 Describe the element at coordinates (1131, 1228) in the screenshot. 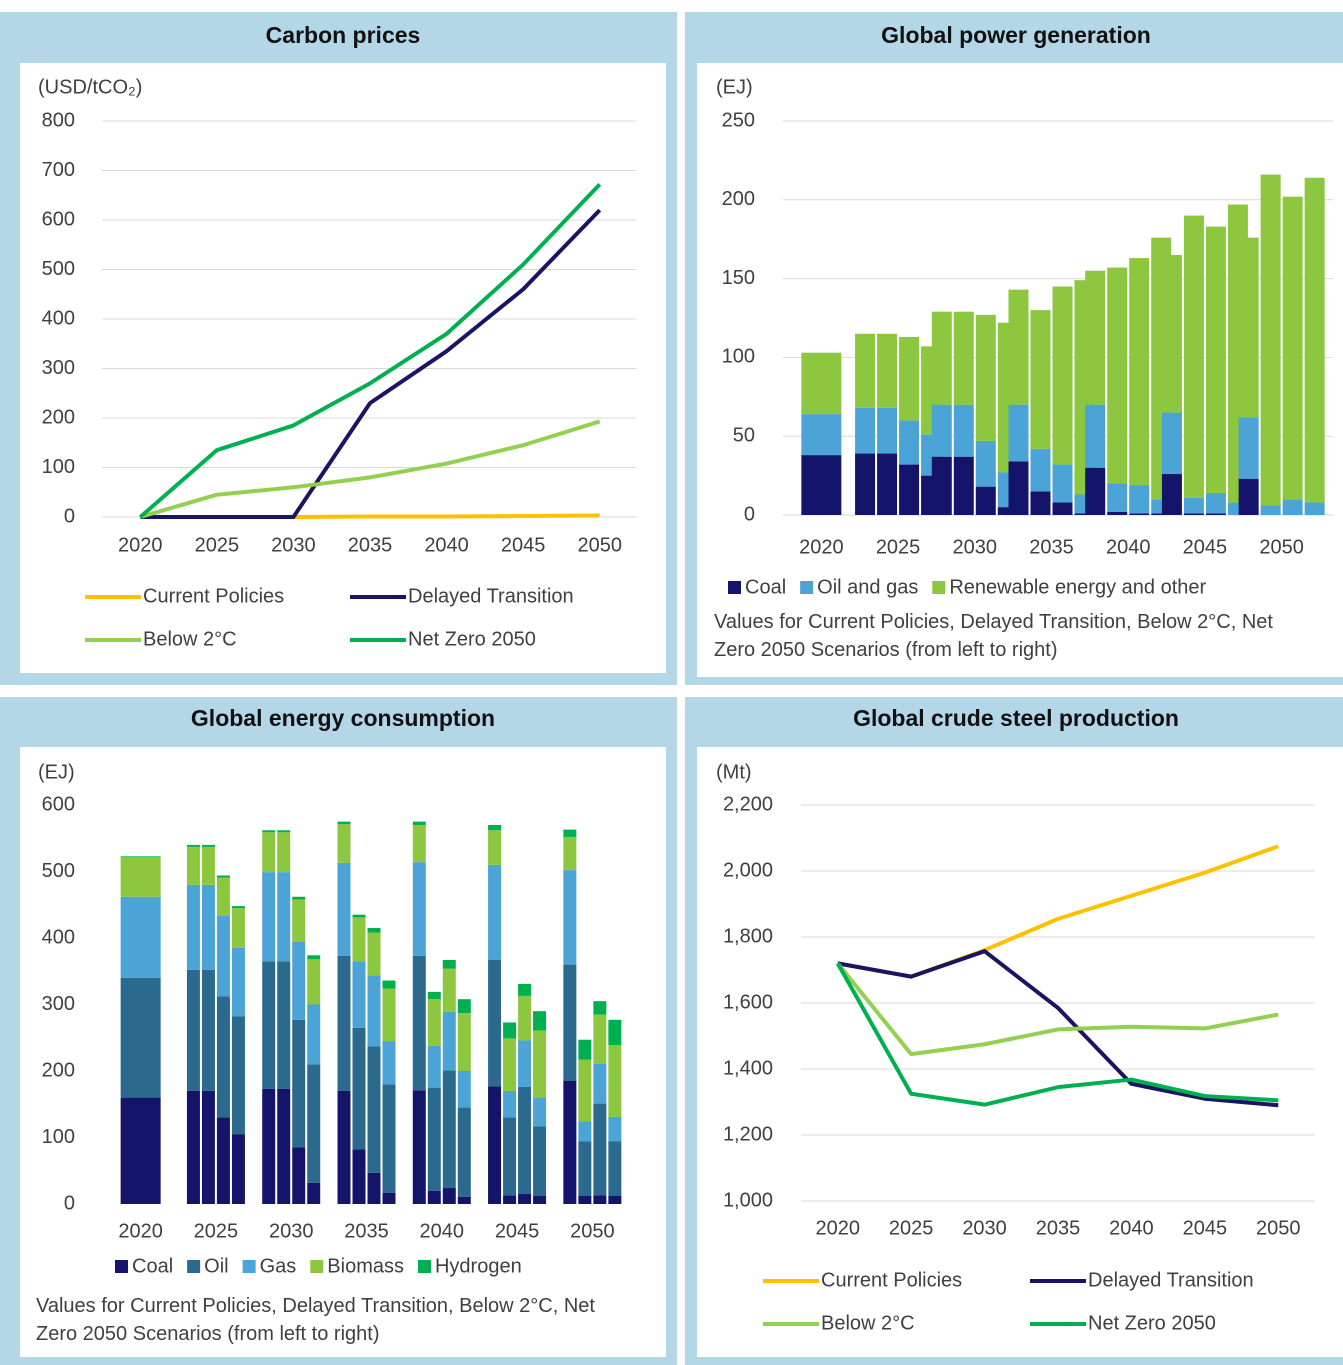

I see `x-tick-label: 2040` at that location.